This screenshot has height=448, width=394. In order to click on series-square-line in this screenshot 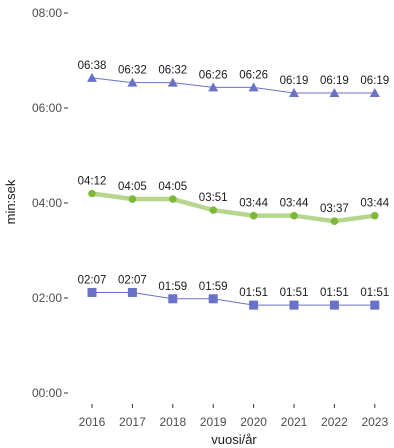, I will do `click(233, 298)`.